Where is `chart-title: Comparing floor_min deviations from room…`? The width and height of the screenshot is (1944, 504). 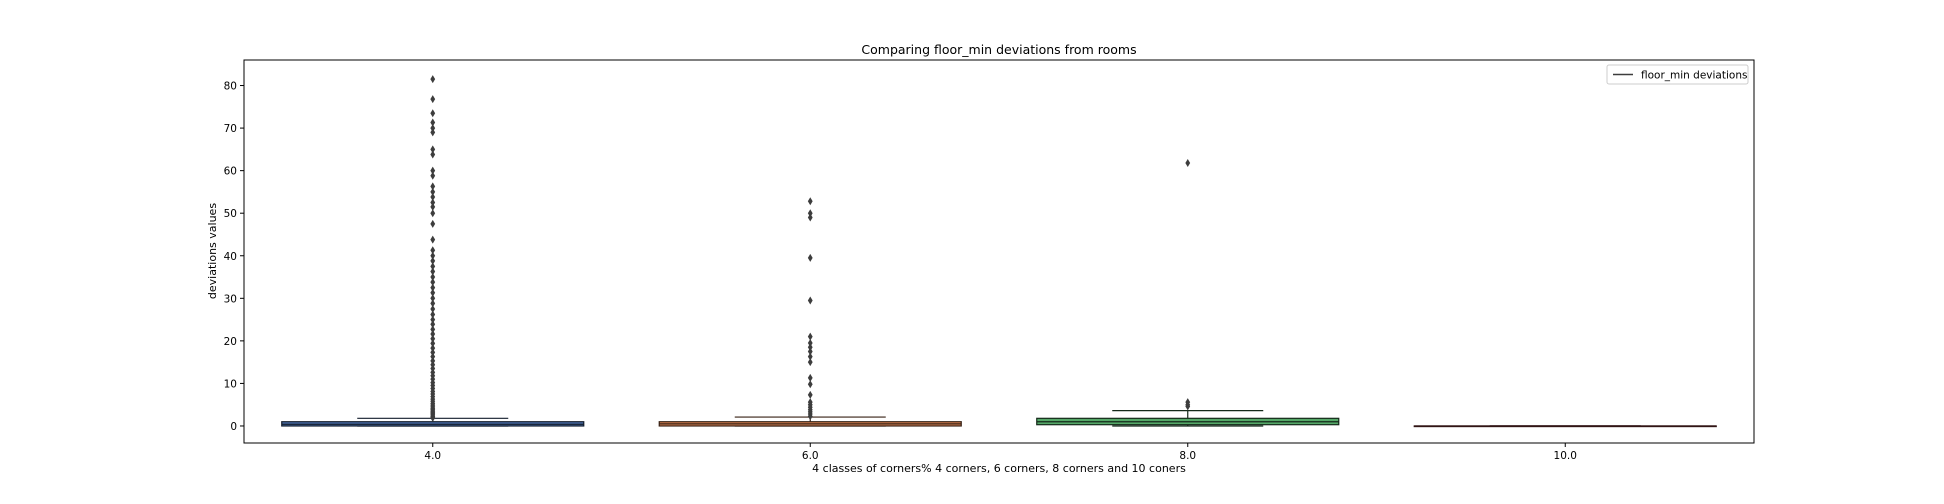
chart-title: Comparing floor_min deviations from room… is located at coordinates (998, 49).